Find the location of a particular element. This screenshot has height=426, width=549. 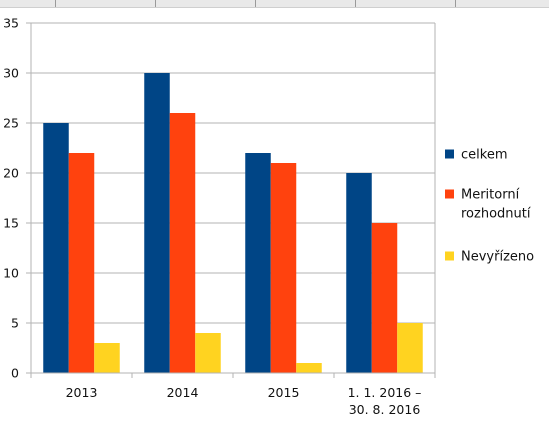

legend-label-2: Nevyřízeno is located at coordinates (497, 257).